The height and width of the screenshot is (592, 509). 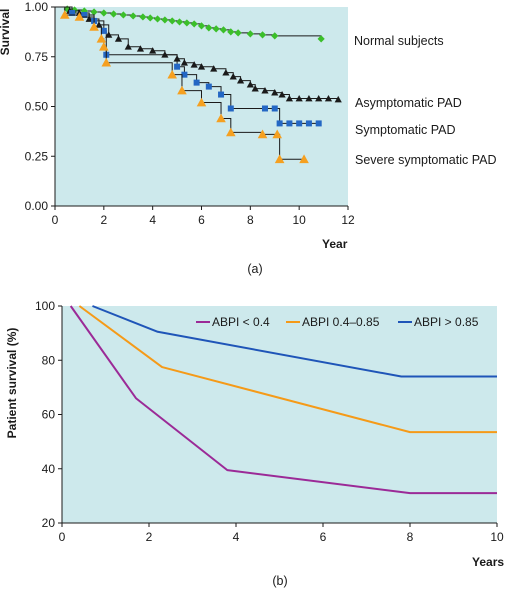 What do you see at coordinates (408, 103) in the screenshot?
I see `series-label-asymptomatic-pad: Asymptomatic PAD` at bounding box center [408, 103].